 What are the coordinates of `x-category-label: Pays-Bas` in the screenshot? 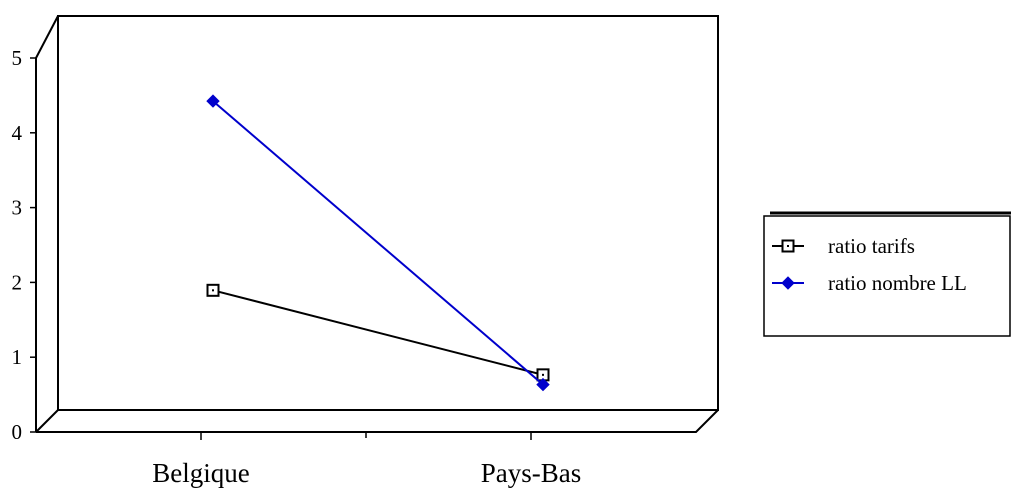 It's located at (531, 473).